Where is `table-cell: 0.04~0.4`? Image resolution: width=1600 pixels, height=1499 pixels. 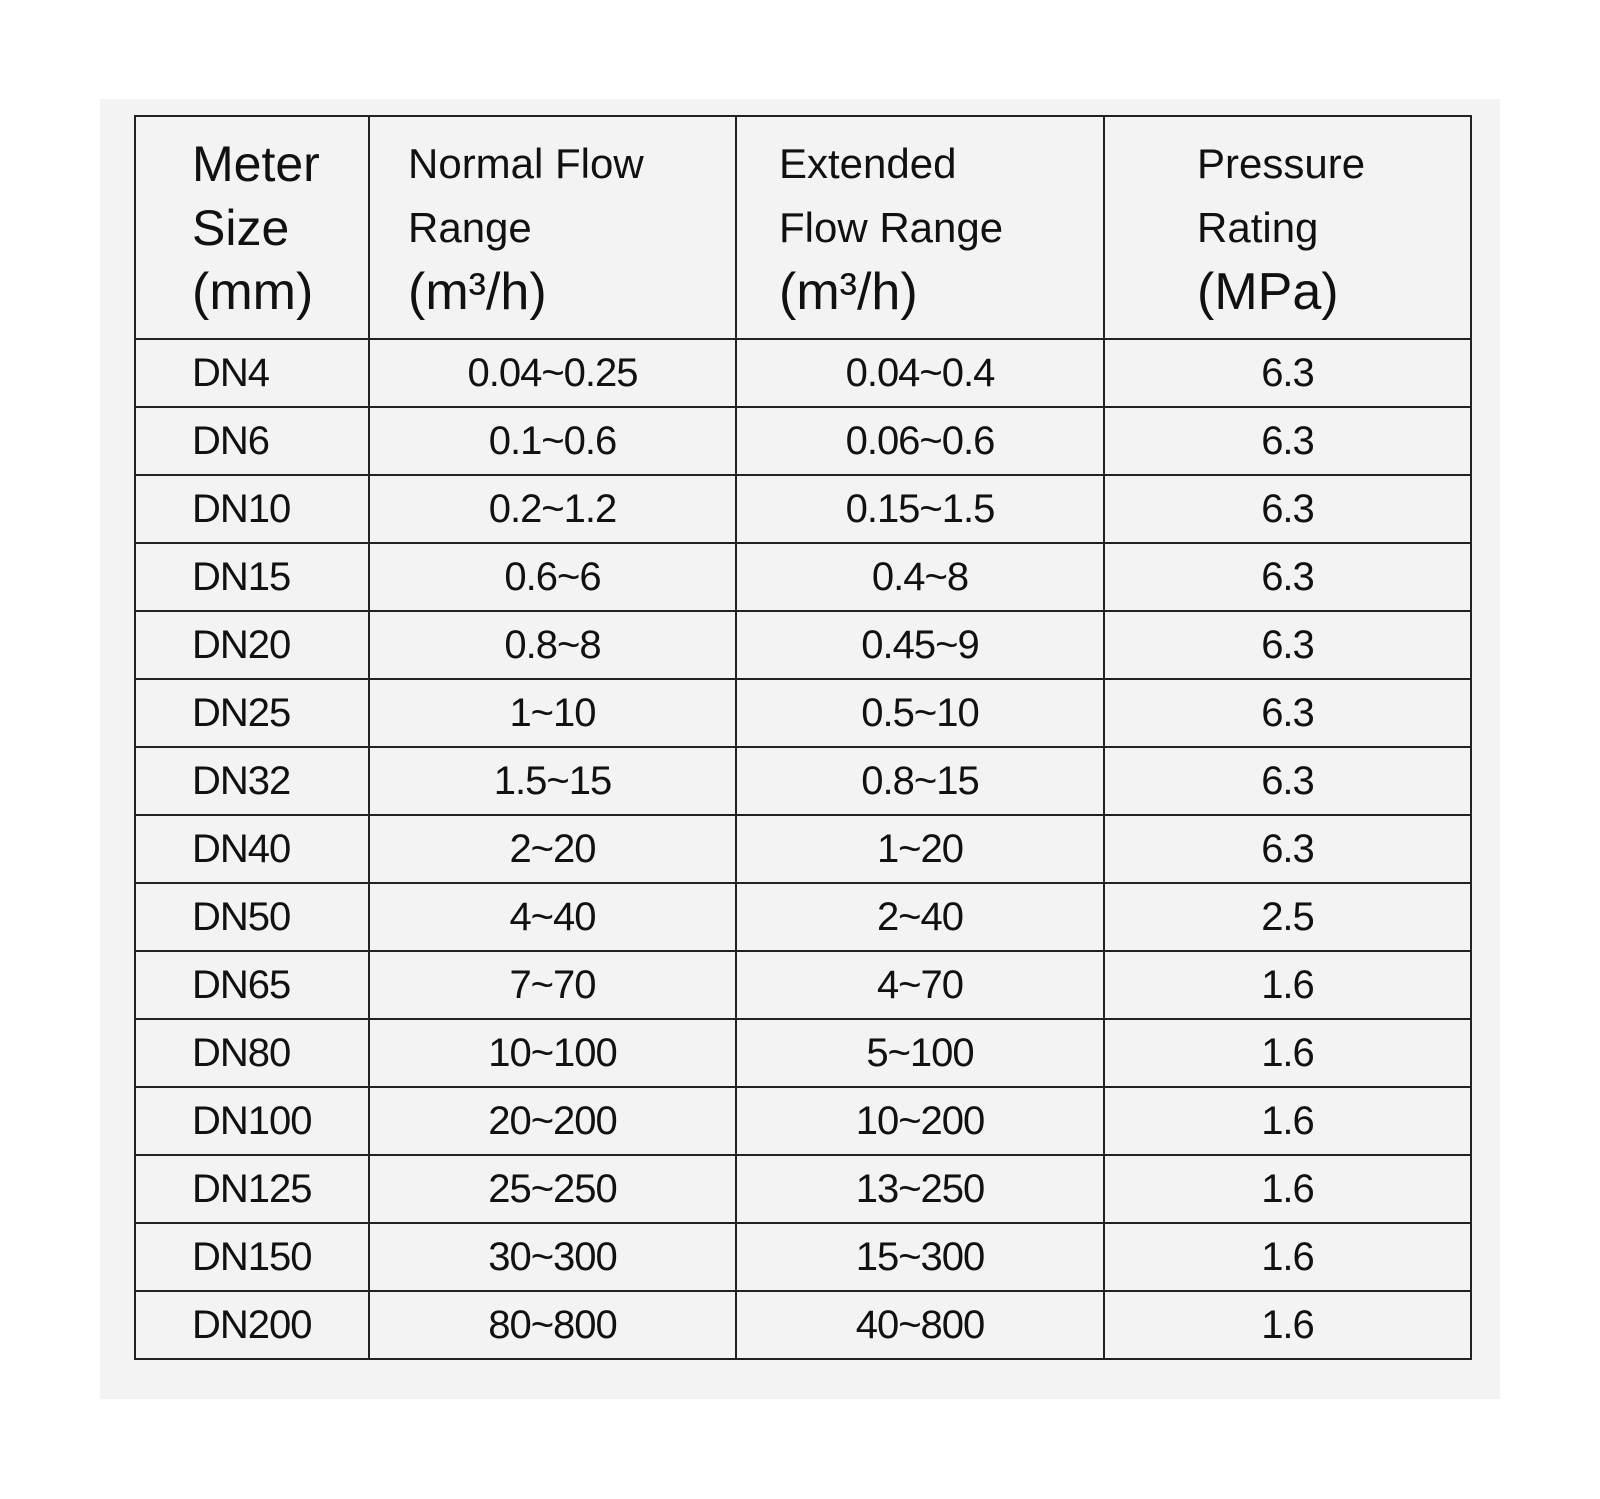 table-cell: 0.04~0.4 is located at coordinates (920, 373).